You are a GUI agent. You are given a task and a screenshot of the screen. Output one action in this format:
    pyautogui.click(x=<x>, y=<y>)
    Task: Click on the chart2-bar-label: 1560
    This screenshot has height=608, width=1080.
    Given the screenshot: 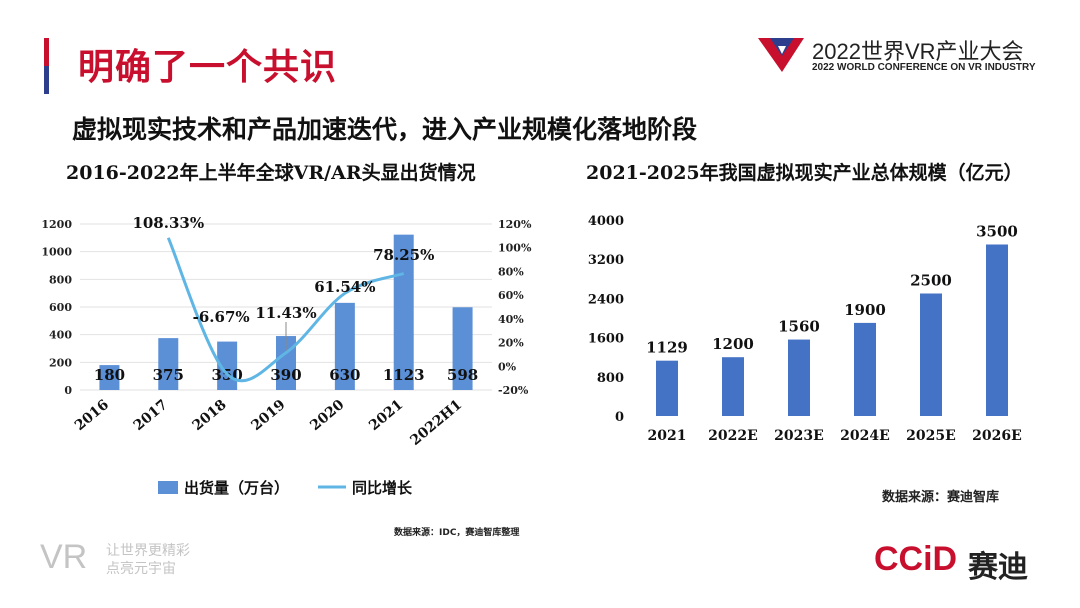 What is the action you would take?
    pyautogui.click(x=799, y=327)
    